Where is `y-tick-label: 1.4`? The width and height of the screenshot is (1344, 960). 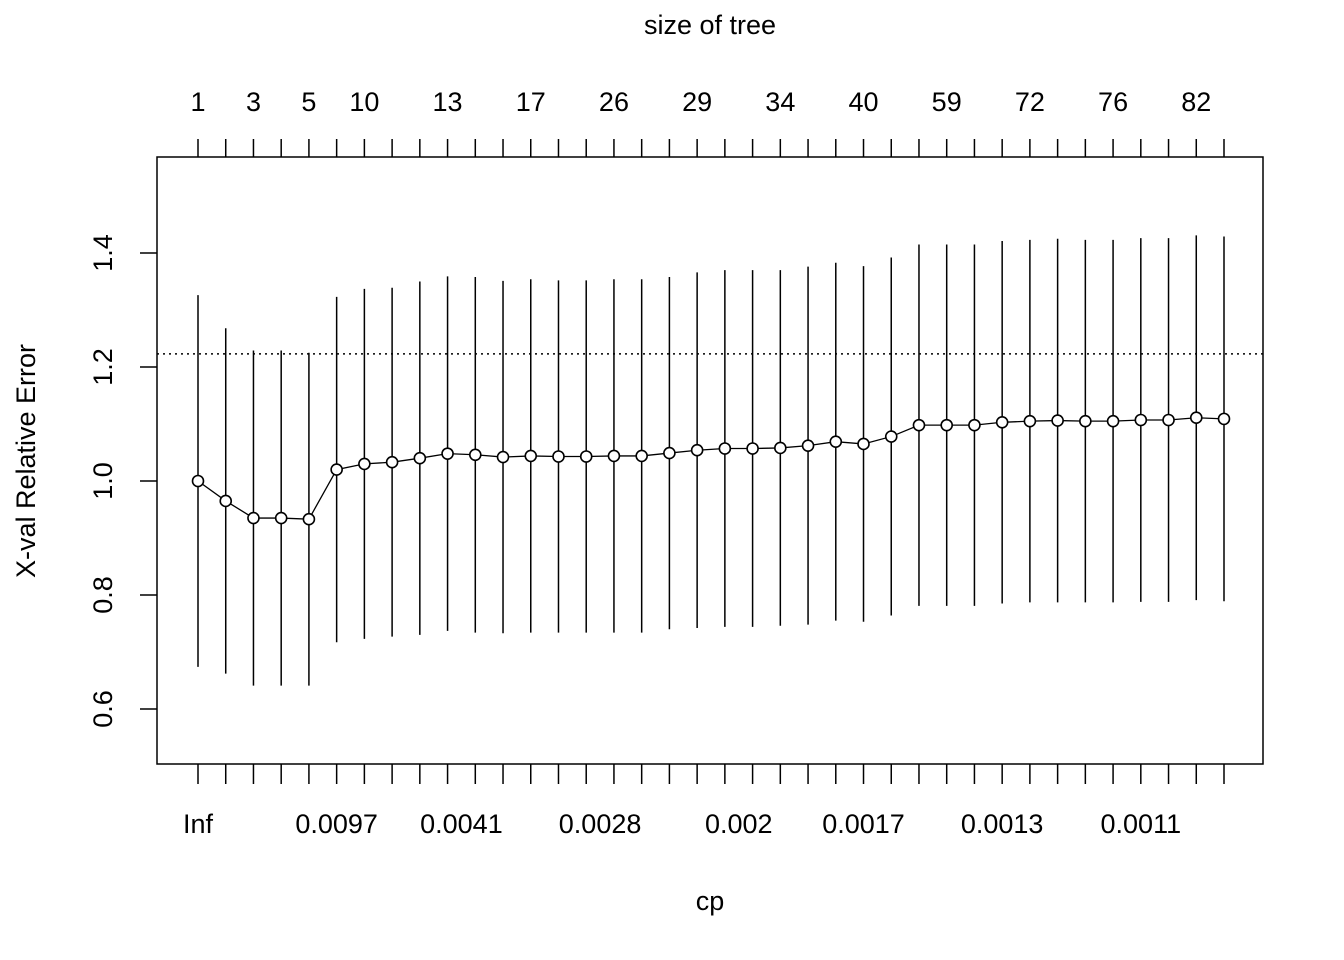
y-tick-label: 1.4 is located at coordinates (103, 253).